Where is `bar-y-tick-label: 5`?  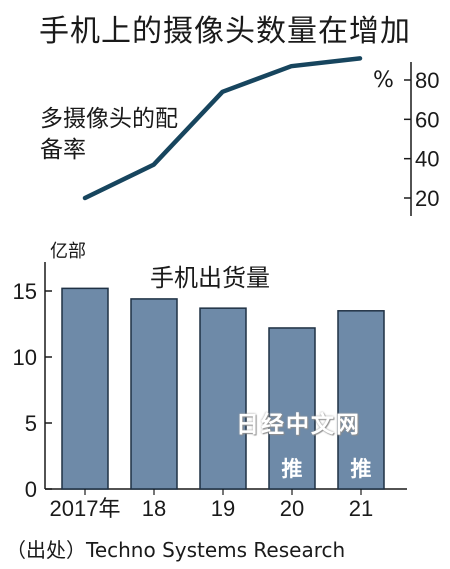 bar-y-tick-label: 5 is located at coordinates (31, 423).